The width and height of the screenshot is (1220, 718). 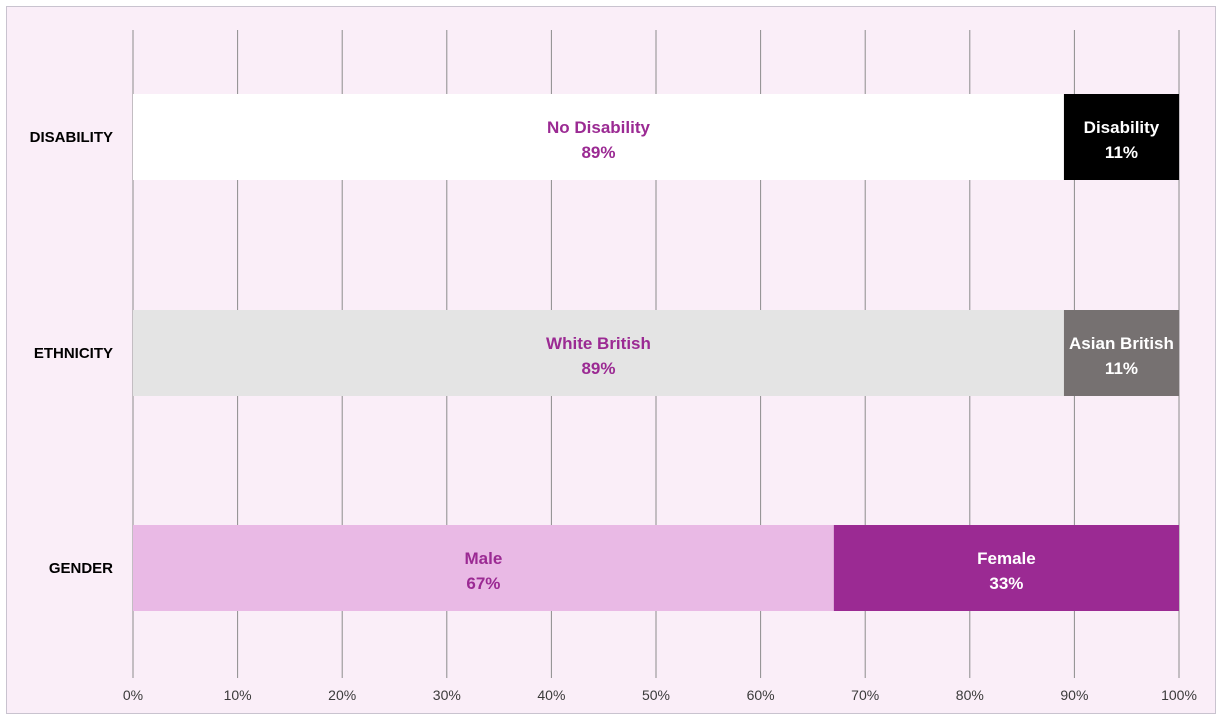 I want to click on category-label: ETHNICITY, so click(x=73, y=353).